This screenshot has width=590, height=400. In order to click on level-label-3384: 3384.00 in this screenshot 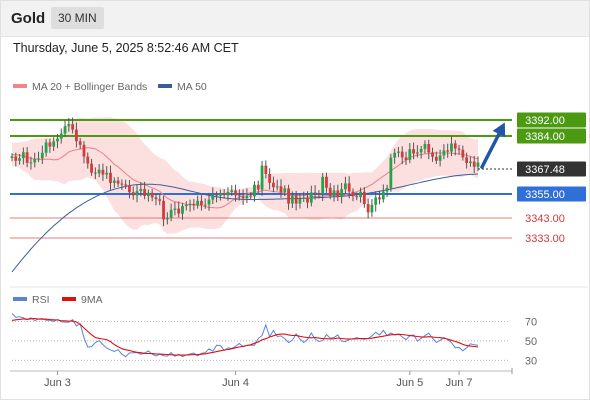, I will do `click(545, 137)`.